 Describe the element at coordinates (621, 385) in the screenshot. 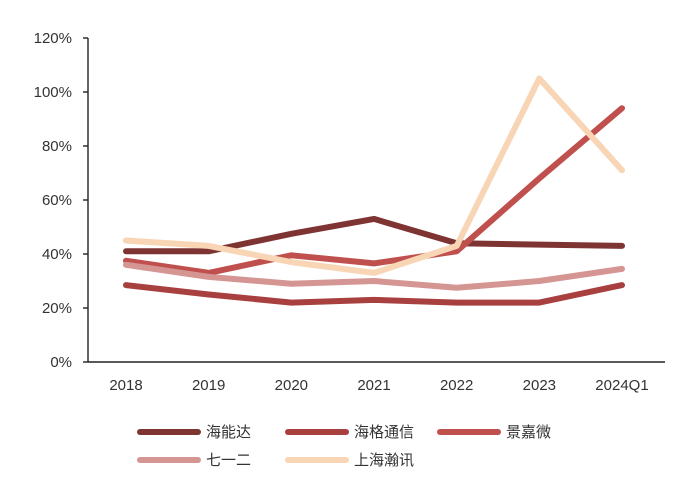

I see `x-tick-label: 2024Q1` at that location.